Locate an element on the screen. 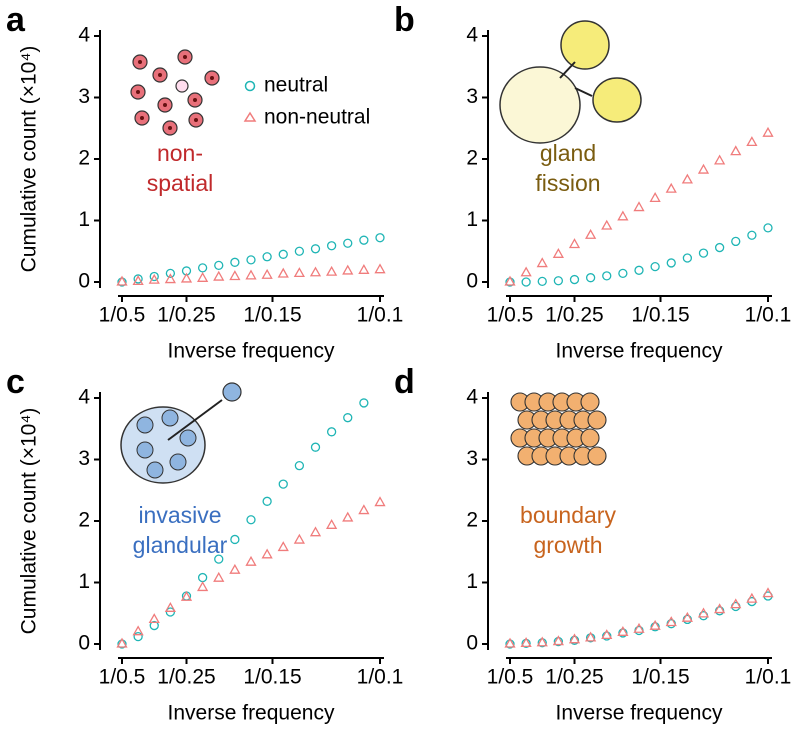 The image size is (800, 740). annotation: non- is located at coordinates (180, 153).